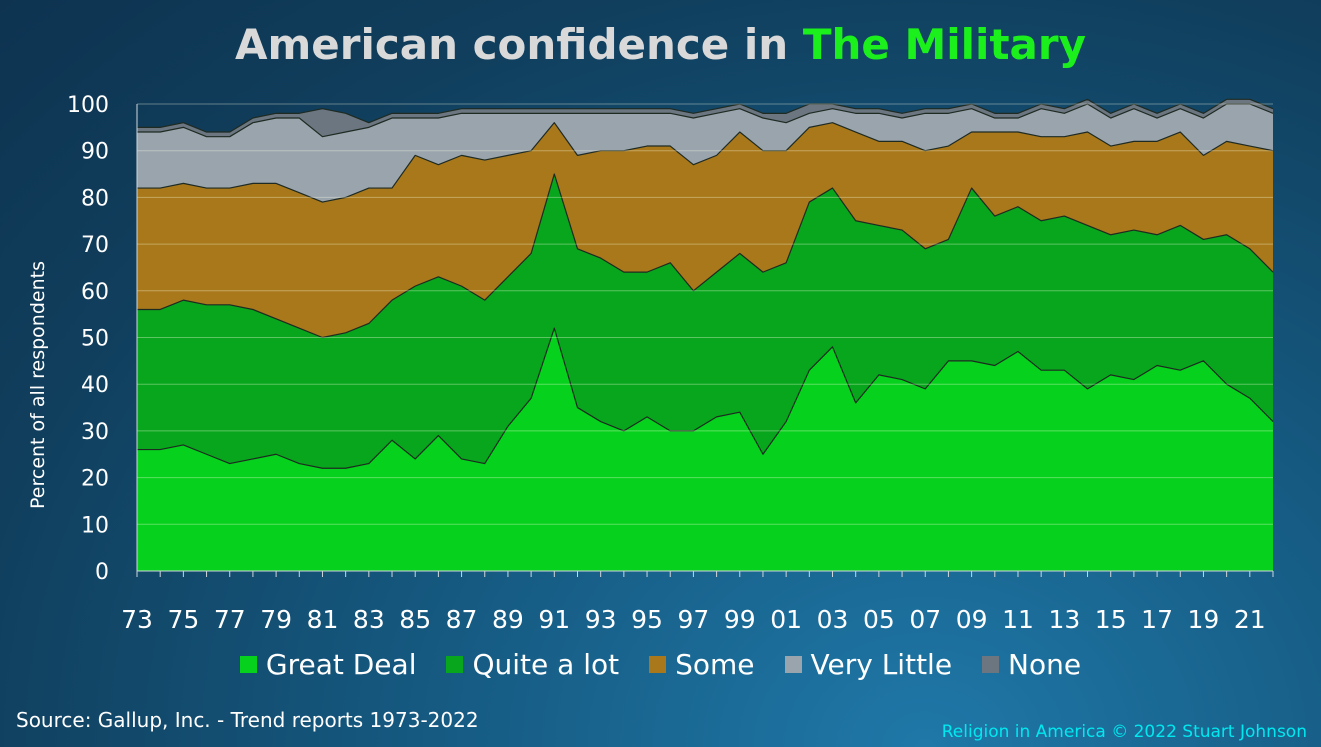  What do you see at coordinates (323, 619) in the screenshot?
I see `x-tick-label: 81` at bounding box center [323, 619].